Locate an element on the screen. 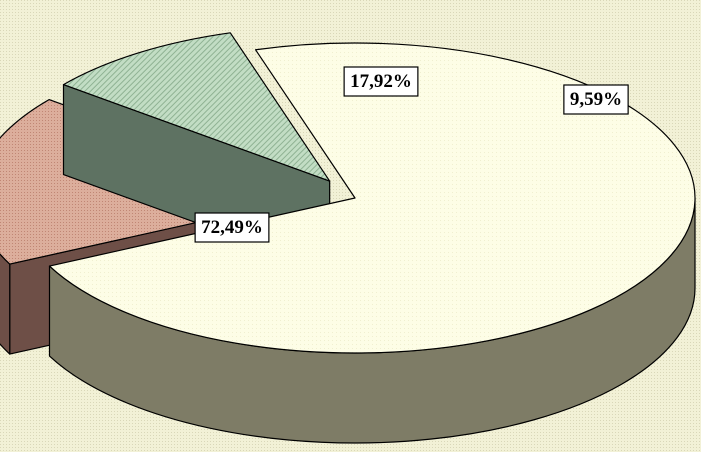  slice-17-label-box is located at coordinates (381, 81).